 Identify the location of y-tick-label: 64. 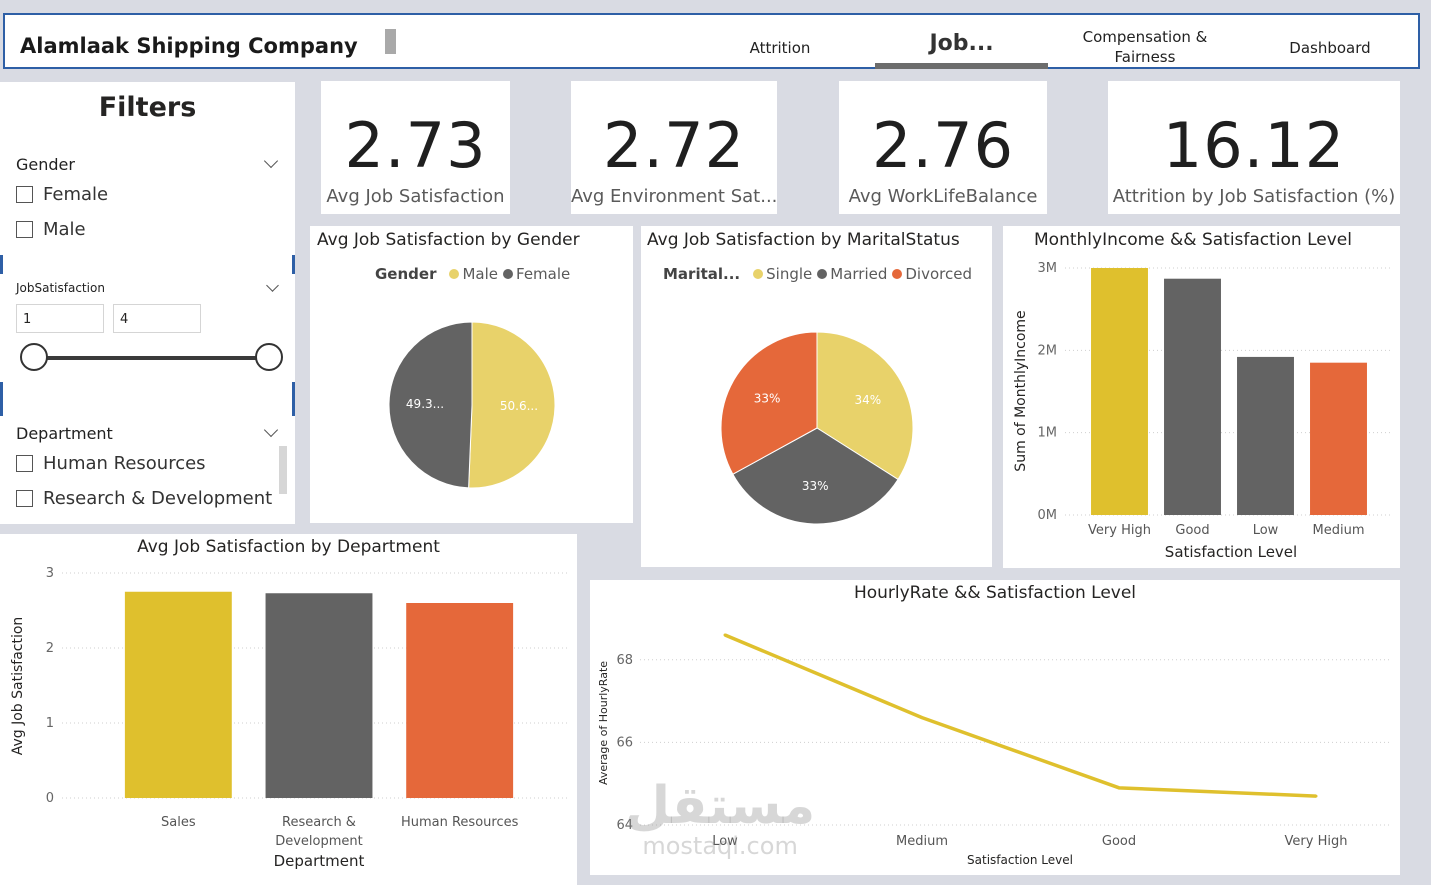
(624, 825).